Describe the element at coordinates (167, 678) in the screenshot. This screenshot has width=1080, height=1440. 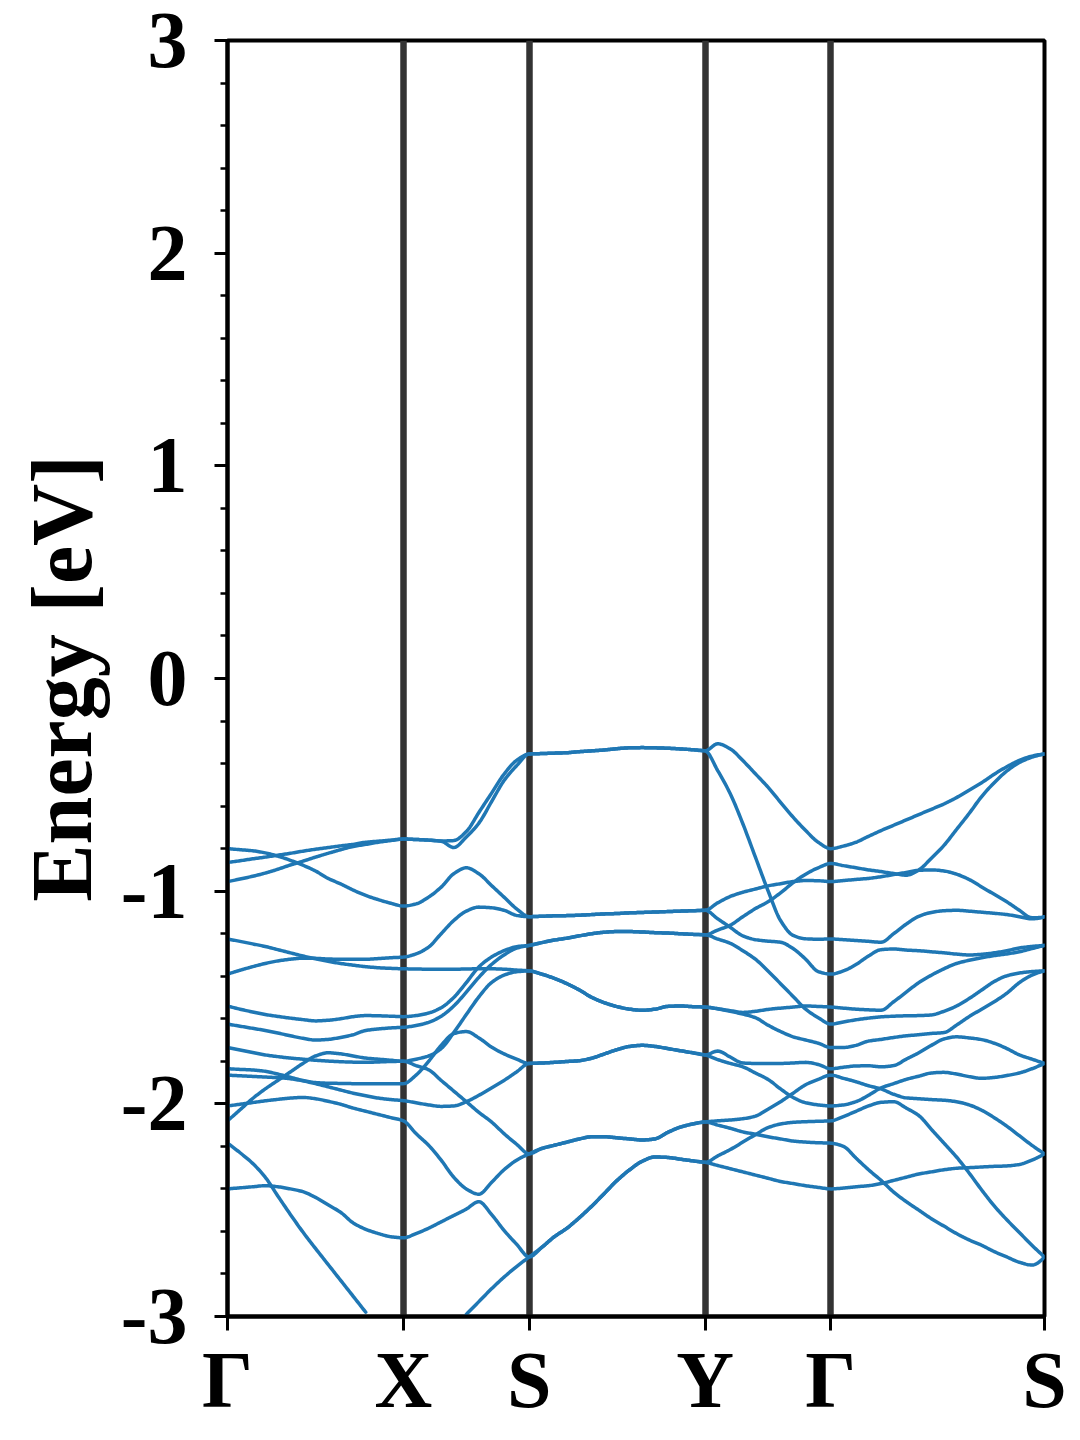
I see `y-tick-label: 0` at that location.